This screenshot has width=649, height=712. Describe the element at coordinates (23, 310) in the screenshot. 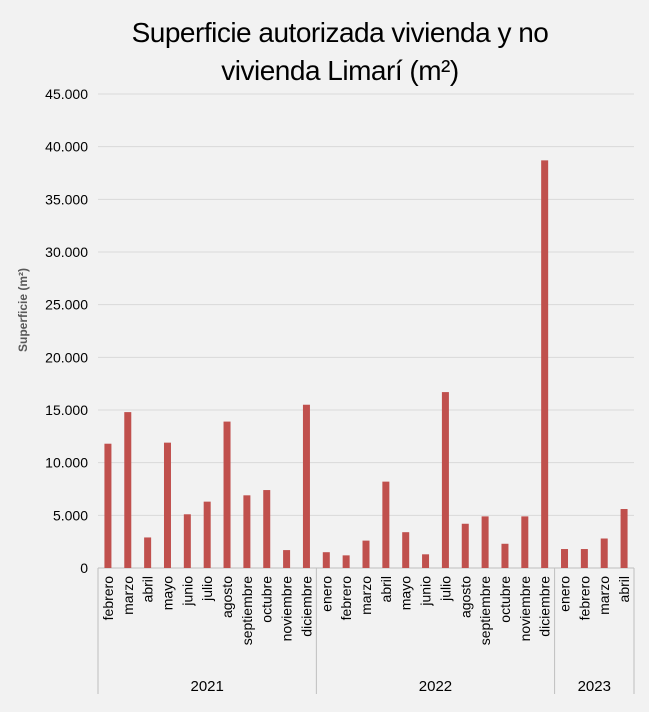

I see `y-axis-label: Superficie (m²)` at that location.